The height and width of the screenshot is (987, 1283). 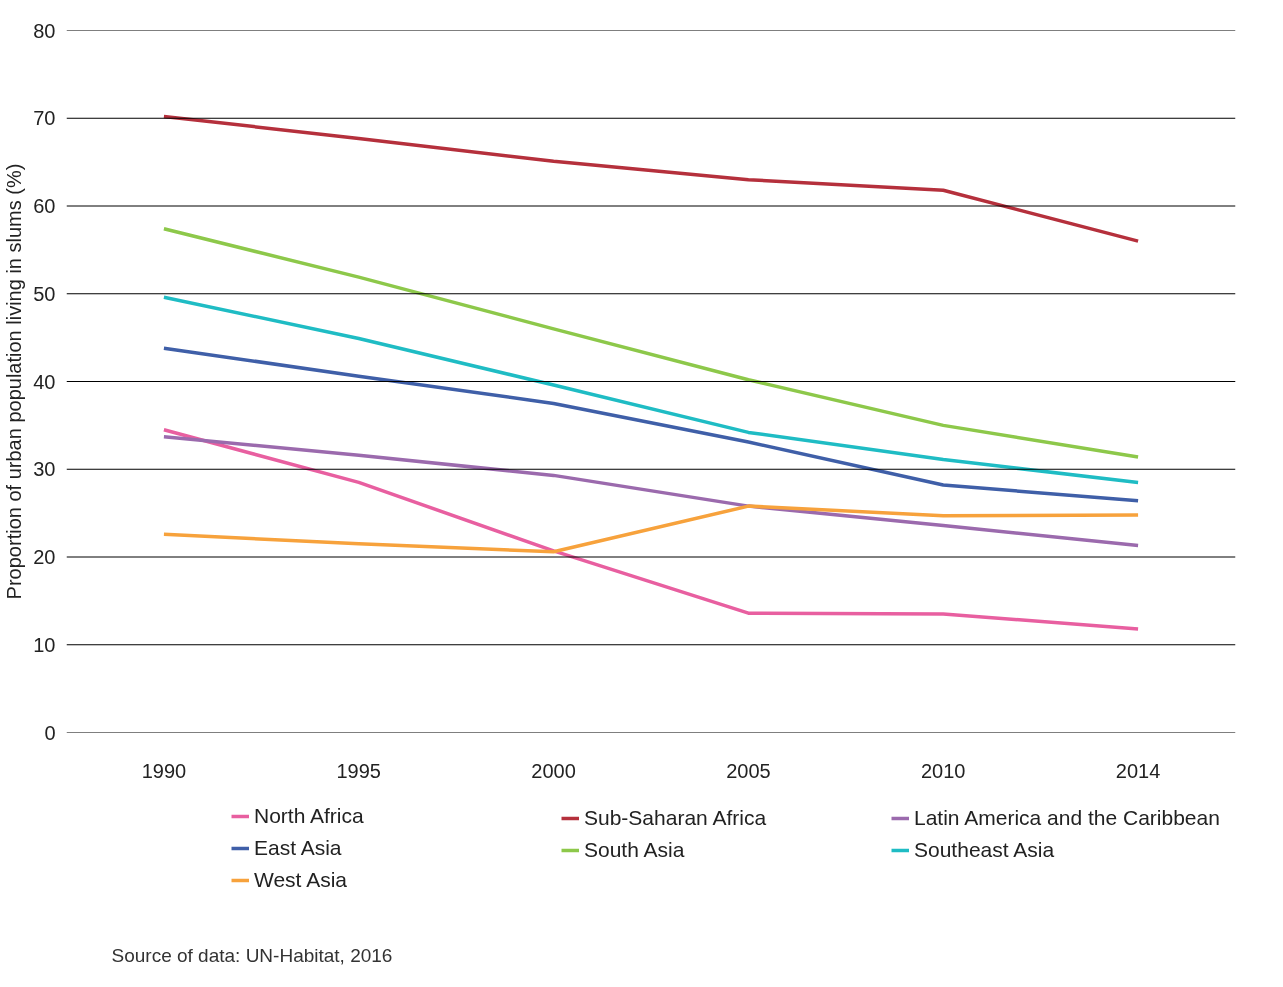 What do you see at coordinates (44, 293) in the screenshot?
I see `y-tick-label: 50` at bounding box center [44, 293].